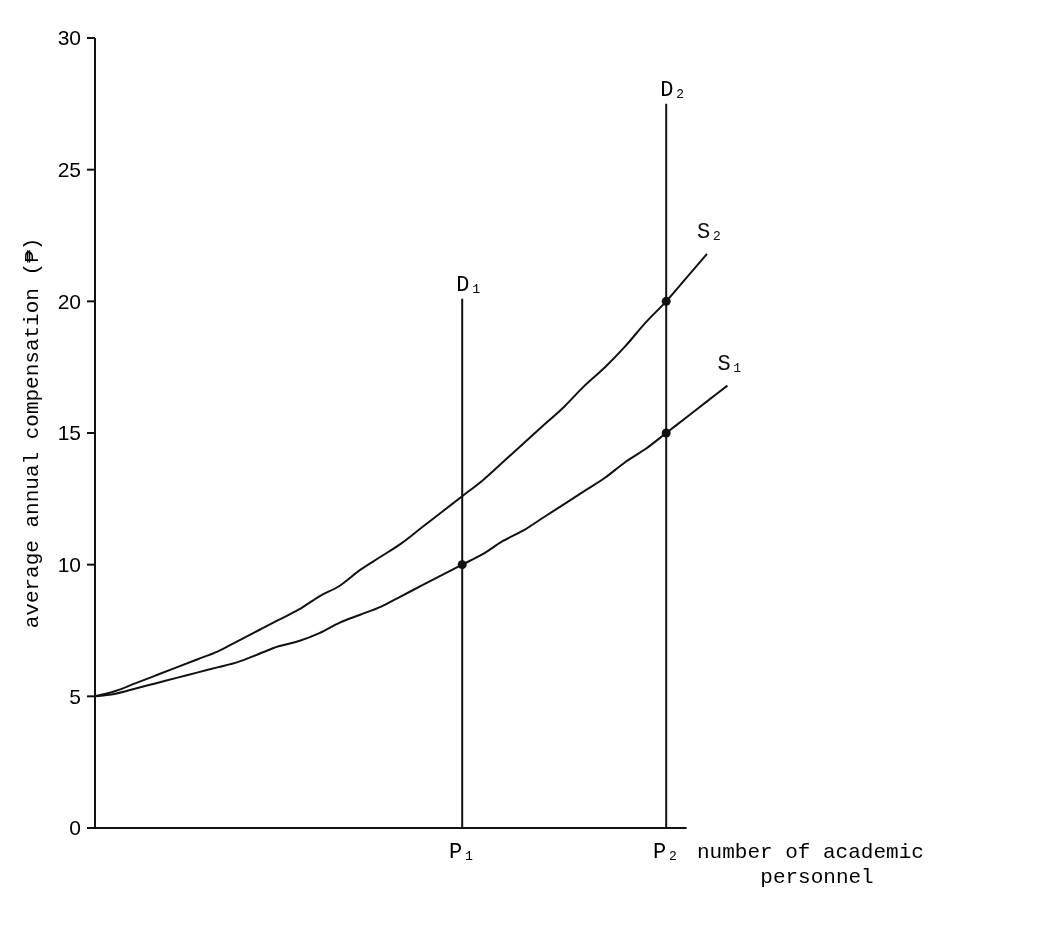  Describe the element at coordinates (69, 170) in the screenshot. I see `y-tick-label: 25` at that location.